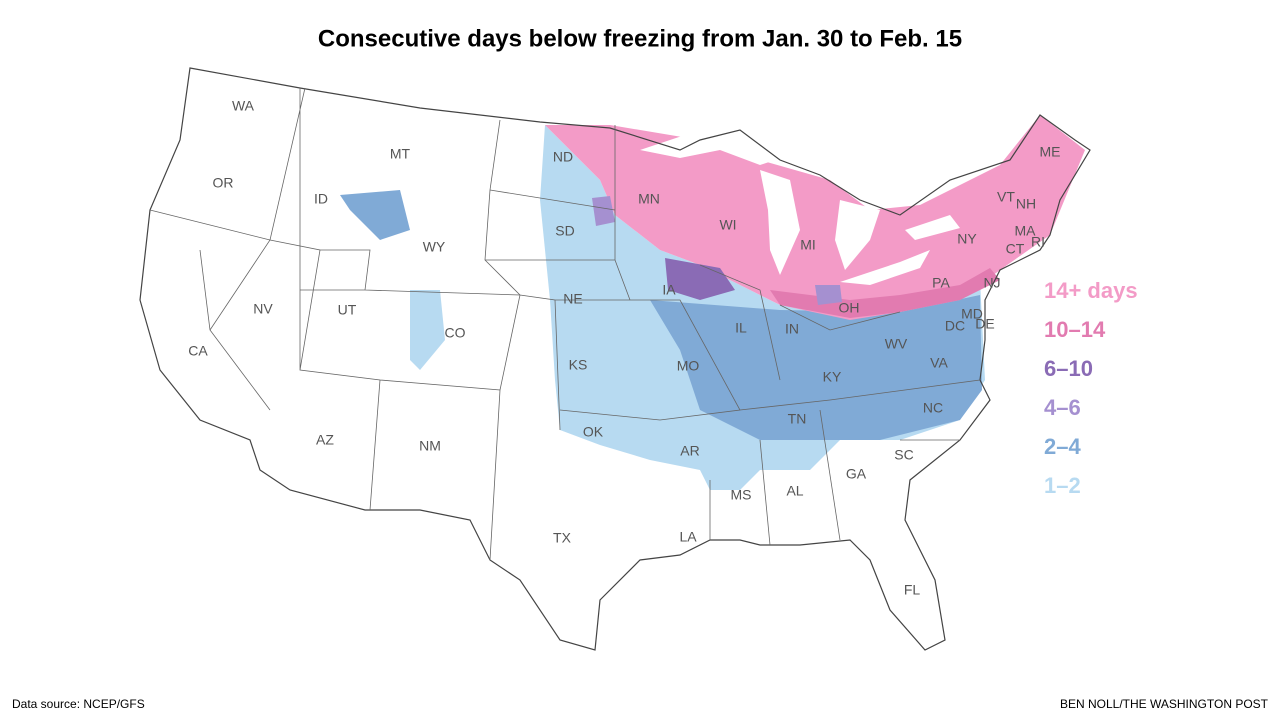 The width and height of the screenshot is (1280, 720). I want to click on state-label: CO, so click(455, 333).